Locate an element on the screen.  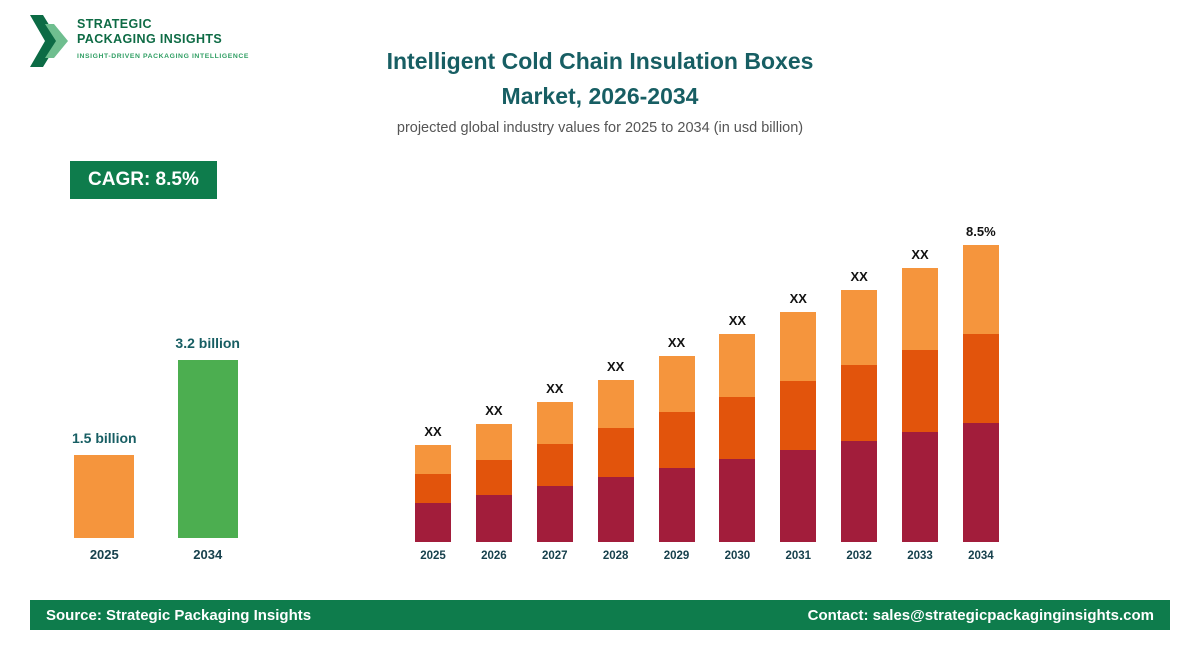
x-axis-year-label: 2032 is located at coordinates (859, 556).